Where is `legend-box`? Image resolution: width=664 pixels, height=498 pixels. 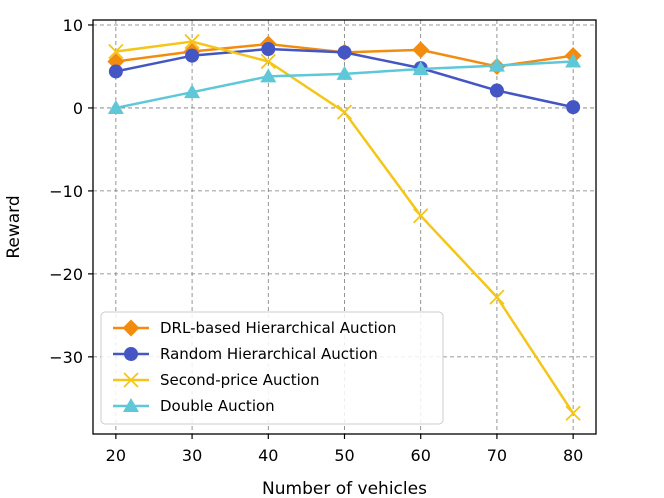 legend-box is located at coordinates (272, 368).